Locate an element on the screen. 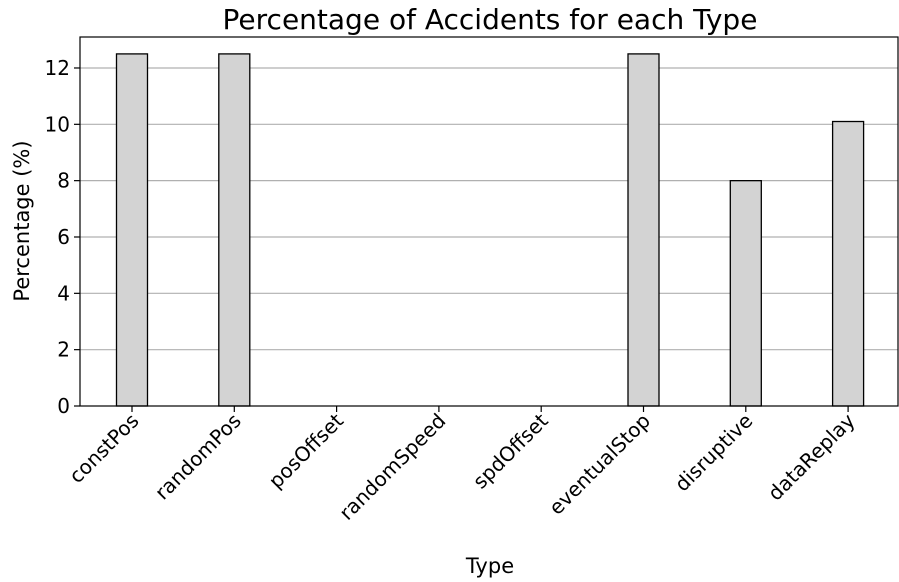  bar-randomPos is located at coordinates (234, 230).